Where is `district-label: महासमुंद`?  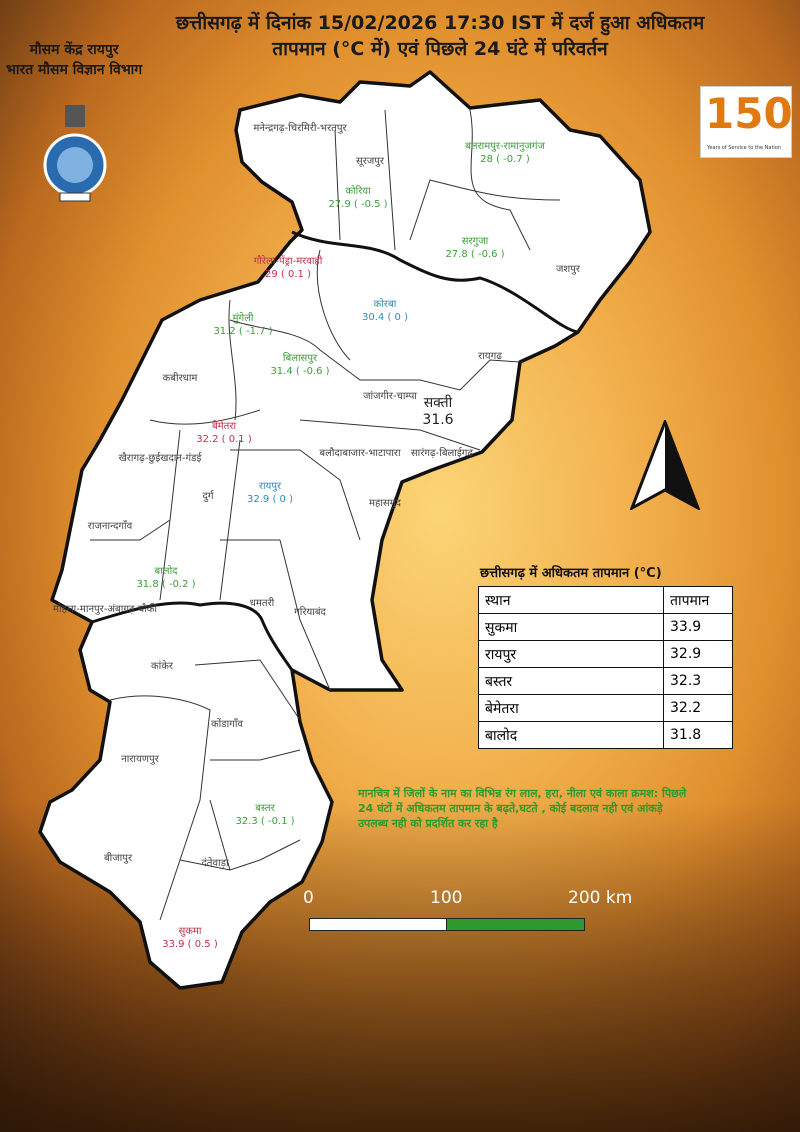
district-label: महासमुंद is located at coordinates (385, 503).